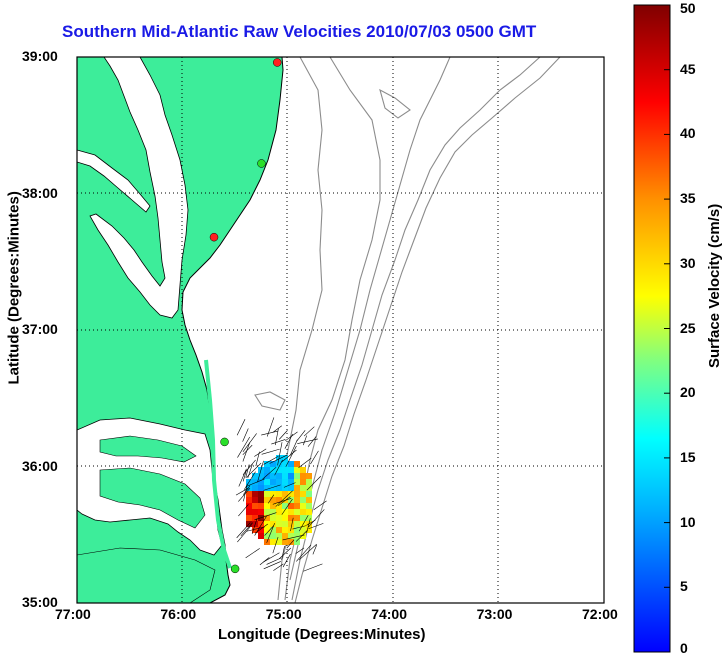 Image resolution: width=724 pixels, height=659 pixels. I want to click on colorbar-tick-label: 25, so click(688, 327).